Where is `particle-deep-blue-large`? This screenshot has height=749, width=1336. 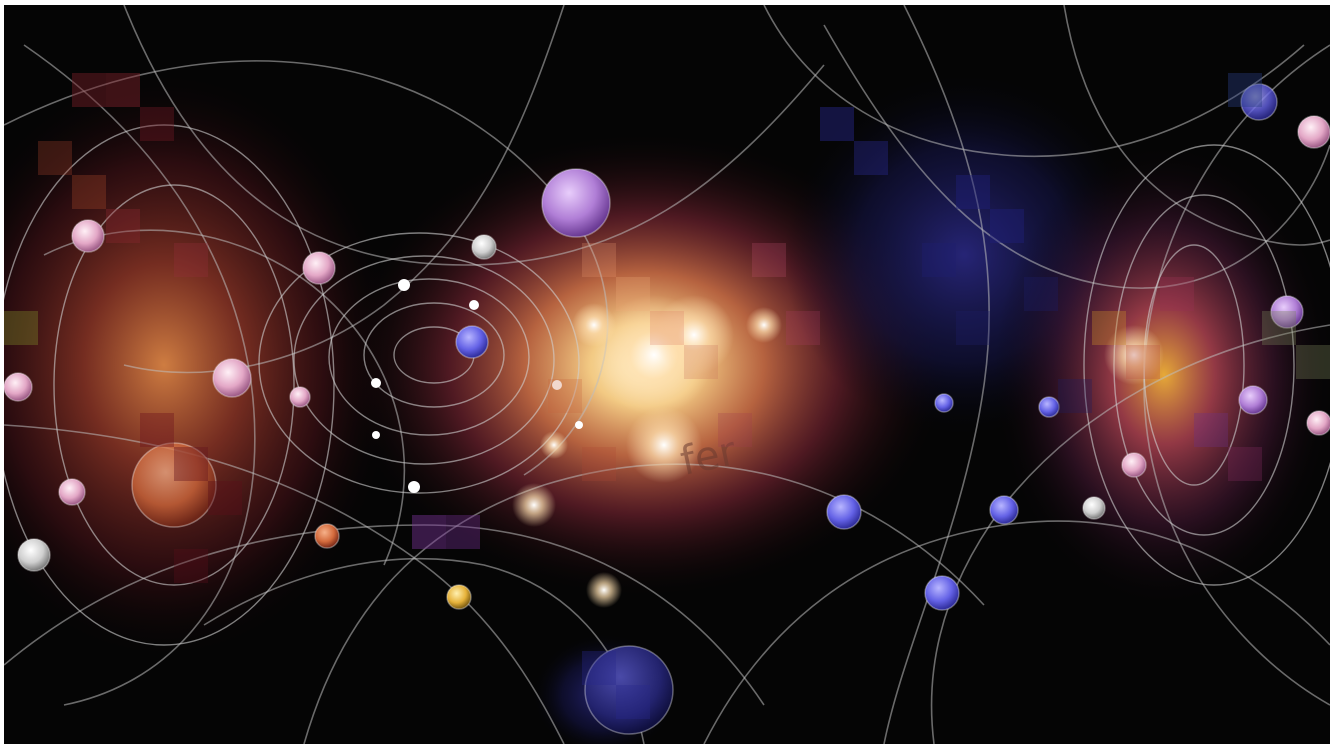
particle-deep-blue-large is located at coordinates (629, 690).